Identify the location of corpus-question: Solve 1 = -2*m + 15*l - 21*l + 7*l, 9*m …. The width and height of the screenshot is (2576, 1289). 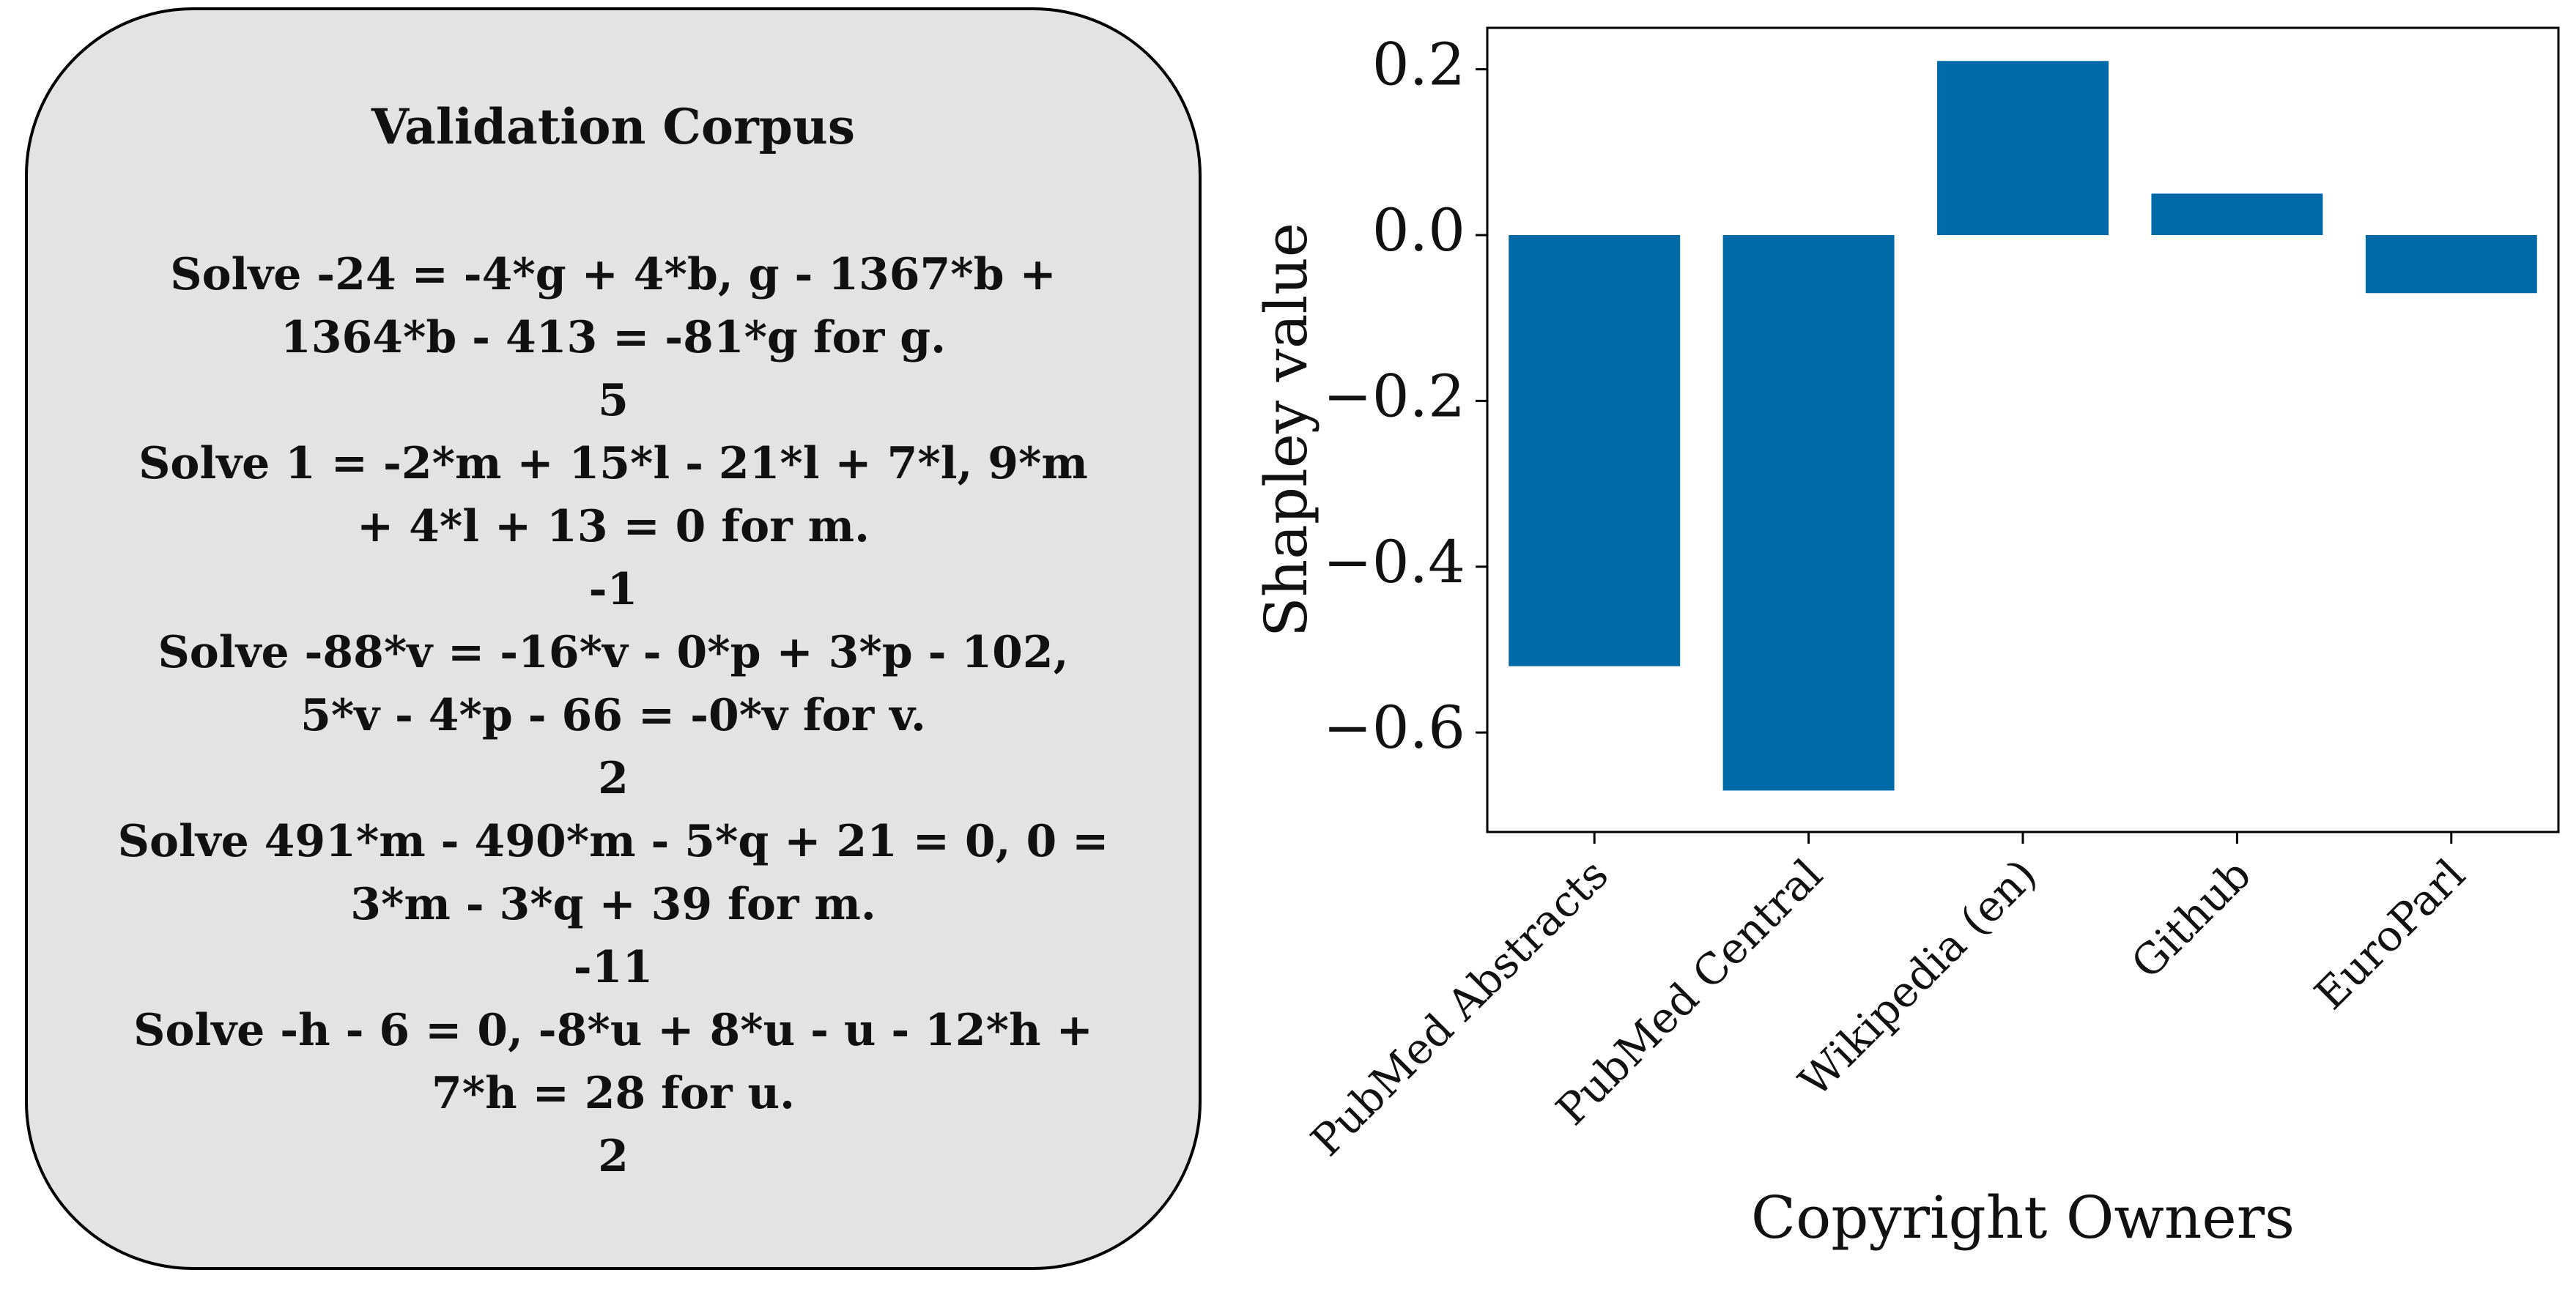
(613, 495).